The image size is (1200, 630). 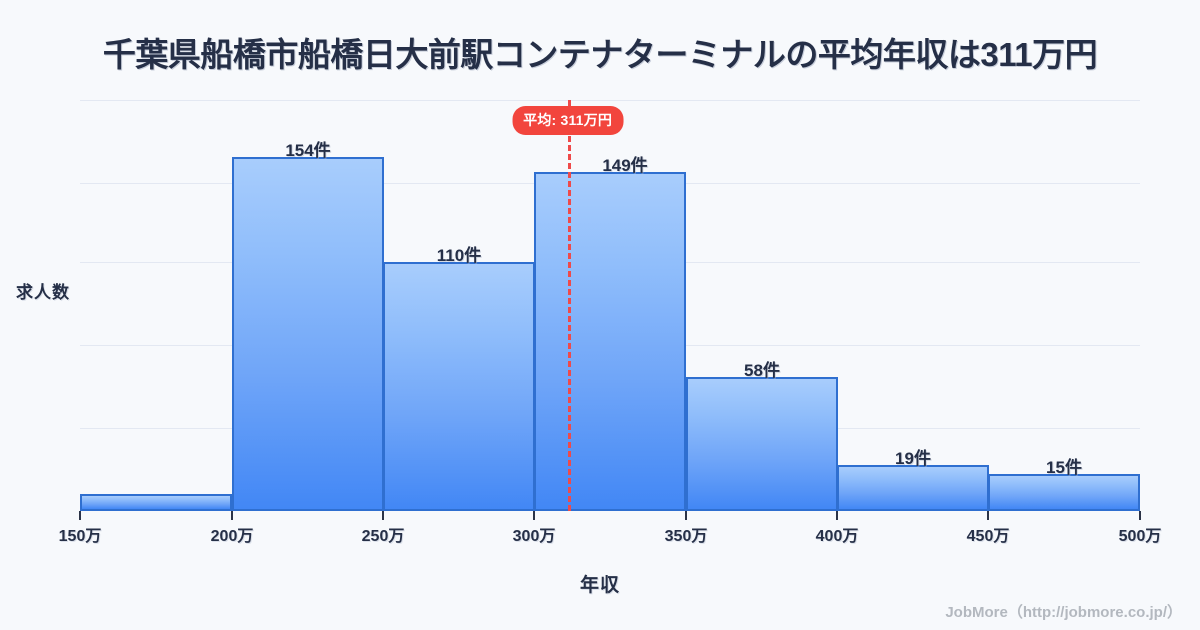 I want to click on x-tick-label-7: 500万, so click(x=1140, y=536).